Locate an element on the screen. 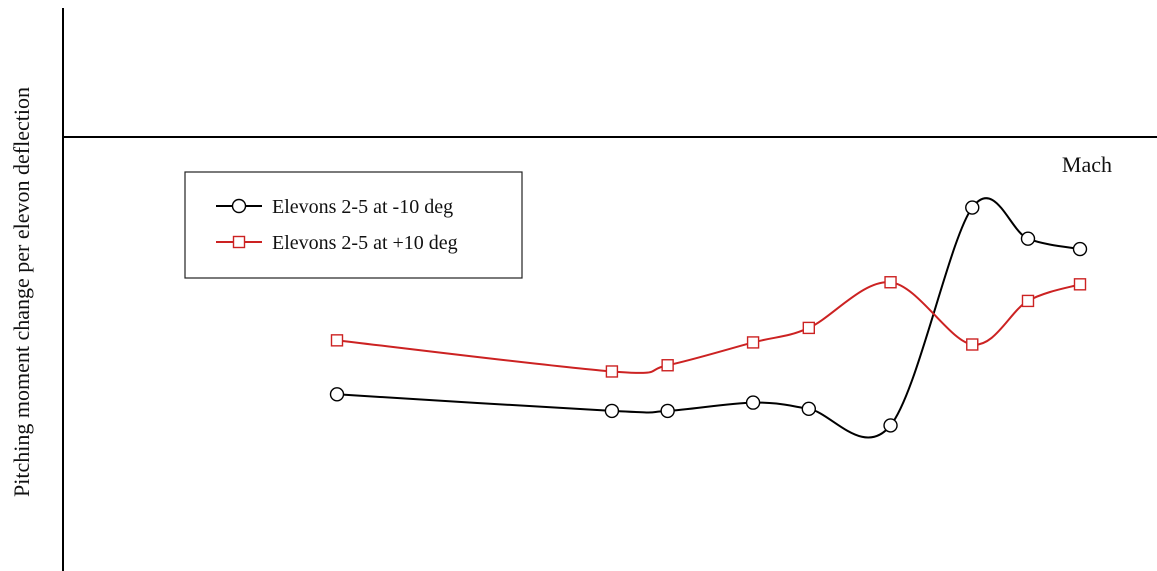 This screenshot has width=1157, height=571. x-axis-label: Mach is located at coordinates (1087, 164).